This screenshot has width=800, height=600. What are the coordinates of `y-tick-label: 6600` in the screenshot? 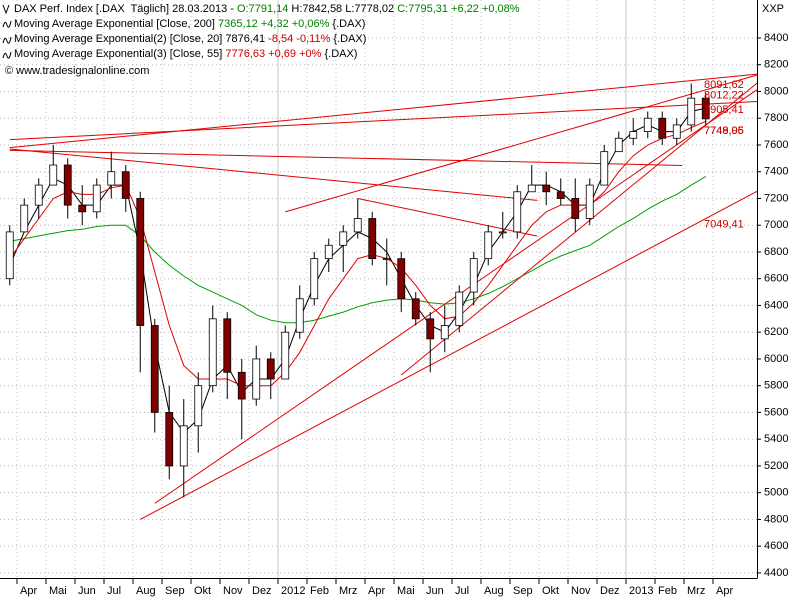 It's located at (776, 279).